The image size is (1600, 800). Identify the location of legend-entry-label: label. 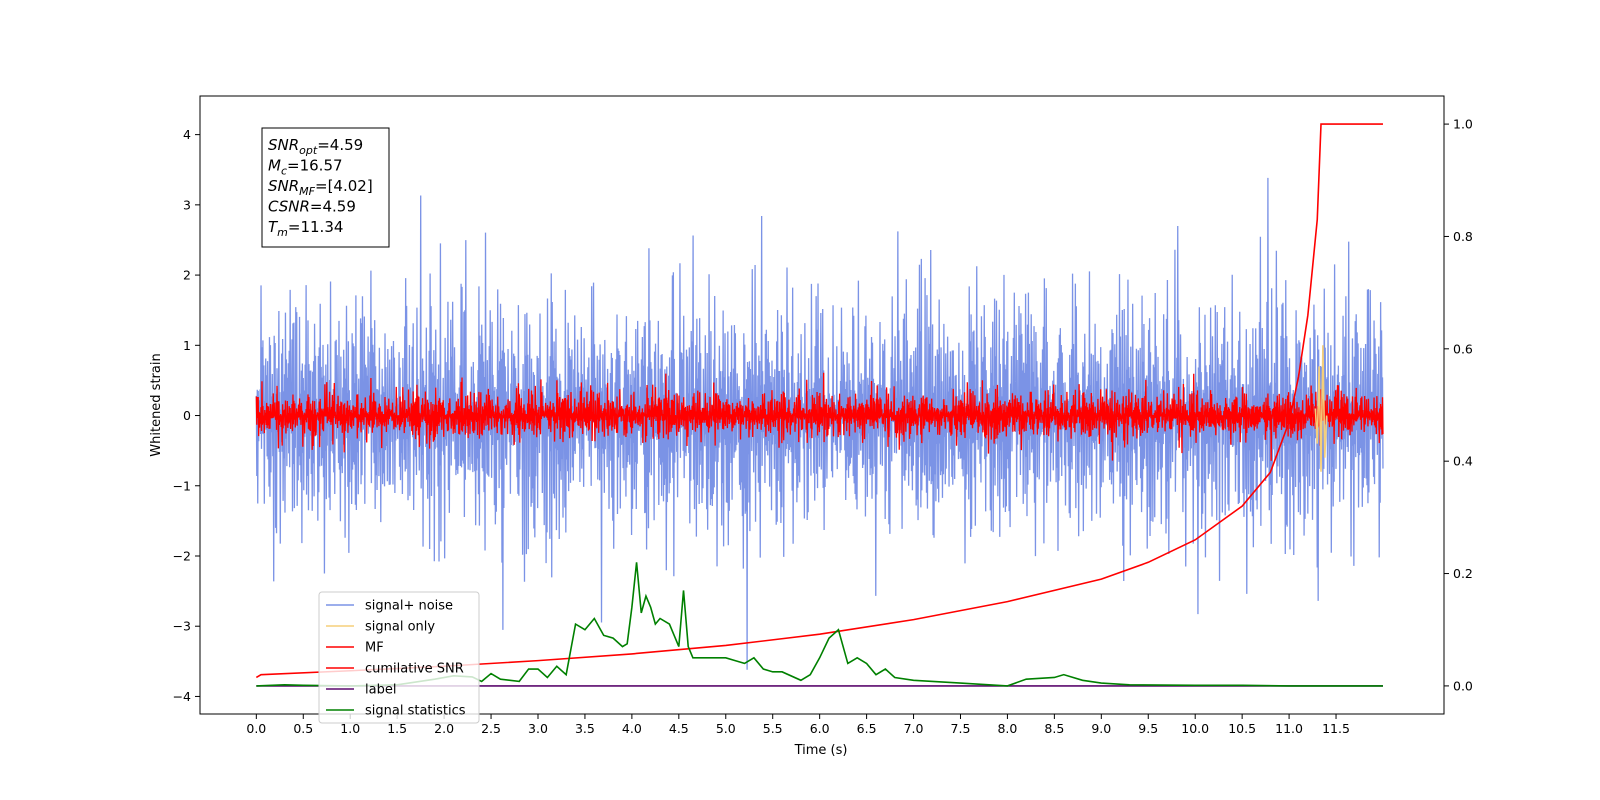
(380, 690).